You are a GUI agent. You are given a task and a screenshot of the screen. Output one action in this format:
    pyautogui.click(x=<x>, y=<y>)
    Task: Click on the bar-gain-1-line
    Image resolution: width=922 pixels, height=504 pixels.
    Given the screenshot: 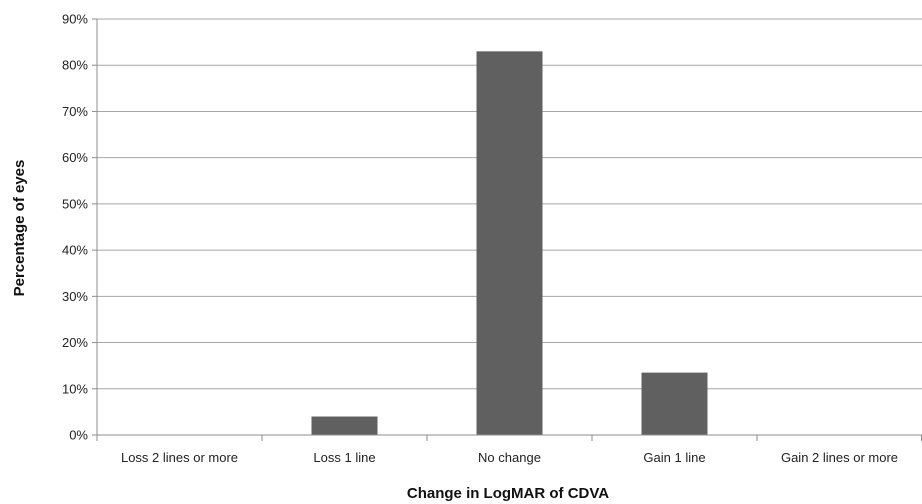 What is the action you would take?
    pyautogui.click(x=674, y=403)
    